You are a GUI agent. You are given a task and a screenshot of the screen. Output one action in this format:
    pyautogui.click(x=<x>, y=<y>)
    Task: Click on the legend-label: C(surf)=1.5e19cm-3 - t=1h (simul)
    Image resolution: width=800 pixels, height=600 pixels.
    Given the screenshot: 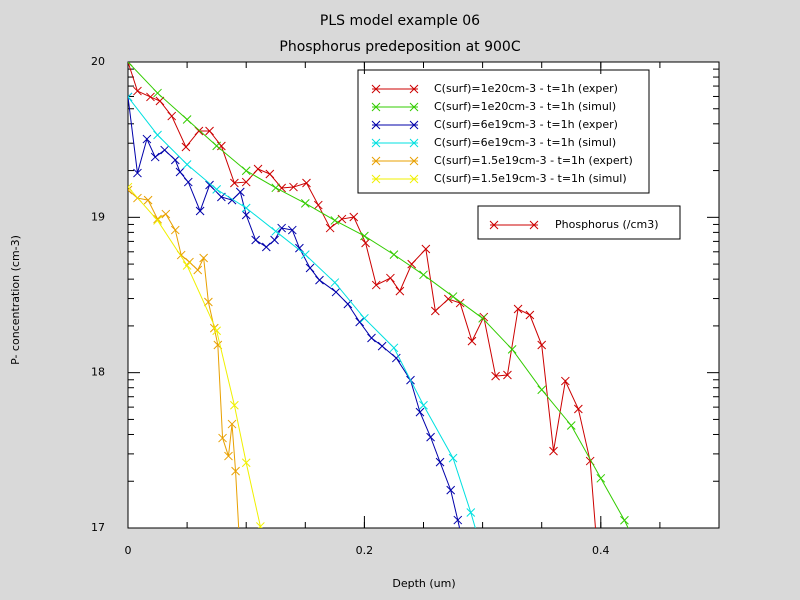 What is the action you would take?
    pyautogui.click(x=530, y=178)
    